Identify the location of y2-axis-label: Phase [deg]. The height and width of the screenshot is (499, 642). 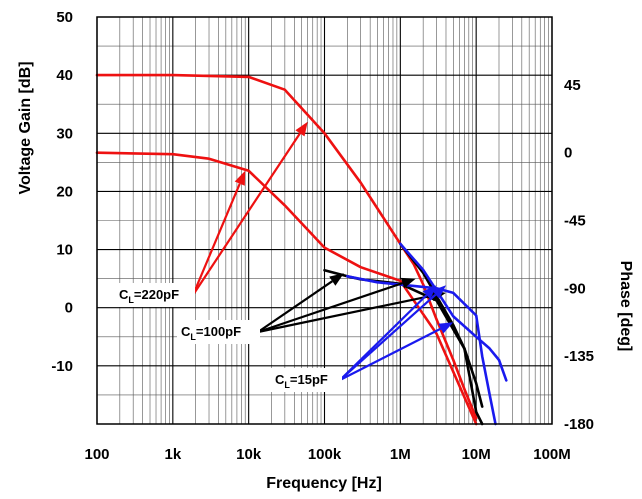
(625, 306).